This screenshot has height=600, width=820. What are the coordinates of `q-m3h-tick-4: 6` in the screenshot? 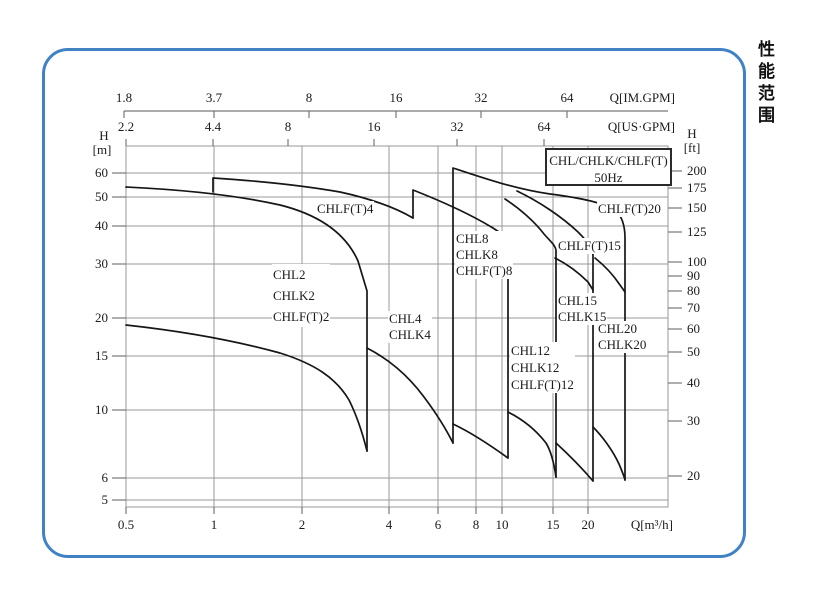 It's located at (438, 524).